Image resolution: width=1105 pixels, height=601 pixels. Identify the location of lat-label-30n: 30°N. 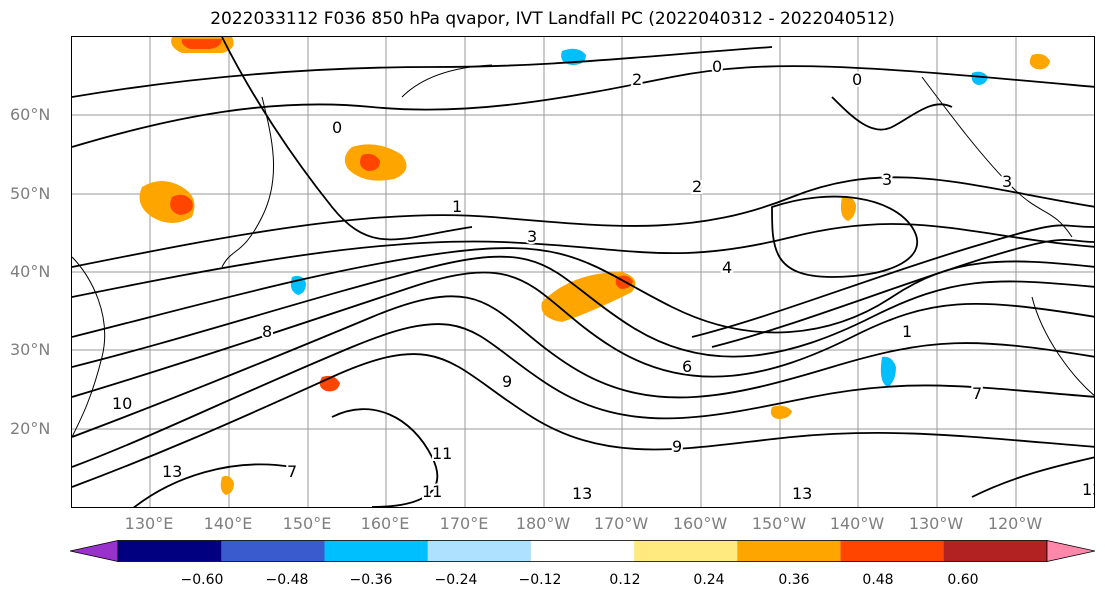
(30, 349).